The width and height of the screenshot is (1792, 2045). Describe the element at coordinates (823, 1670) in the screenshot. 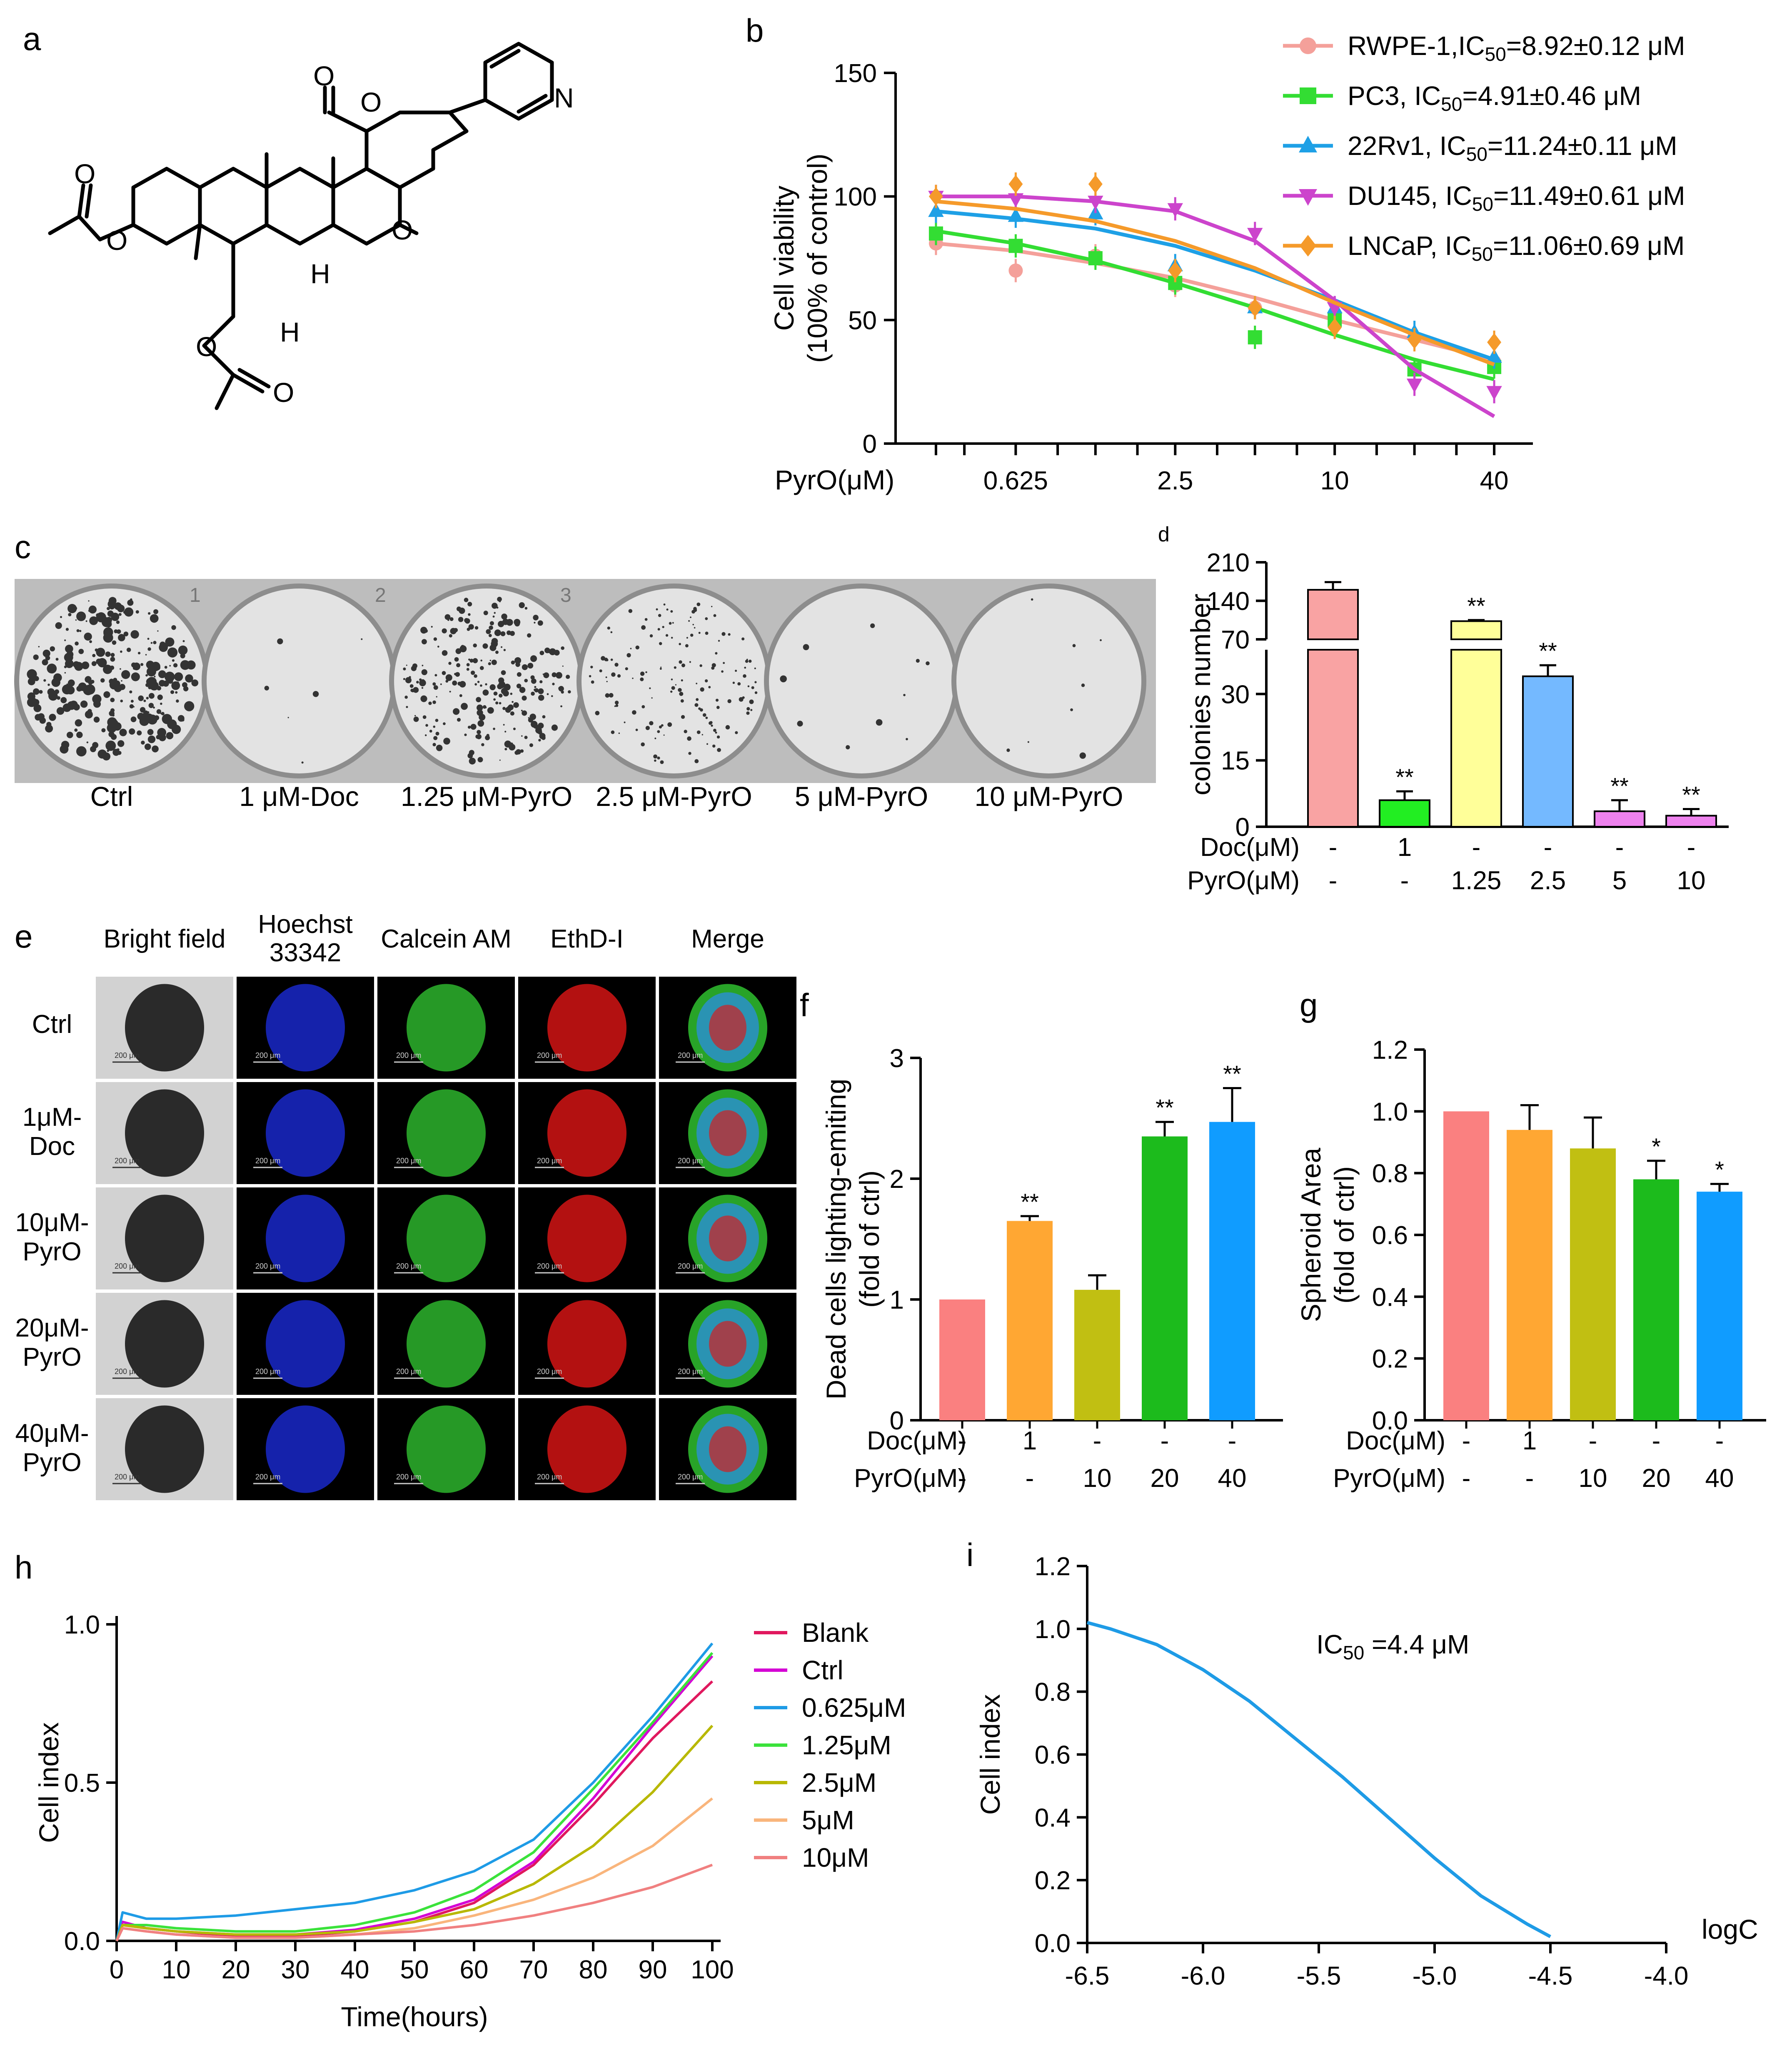

I see `chart-h-legend-label: Ctrl` at that location.